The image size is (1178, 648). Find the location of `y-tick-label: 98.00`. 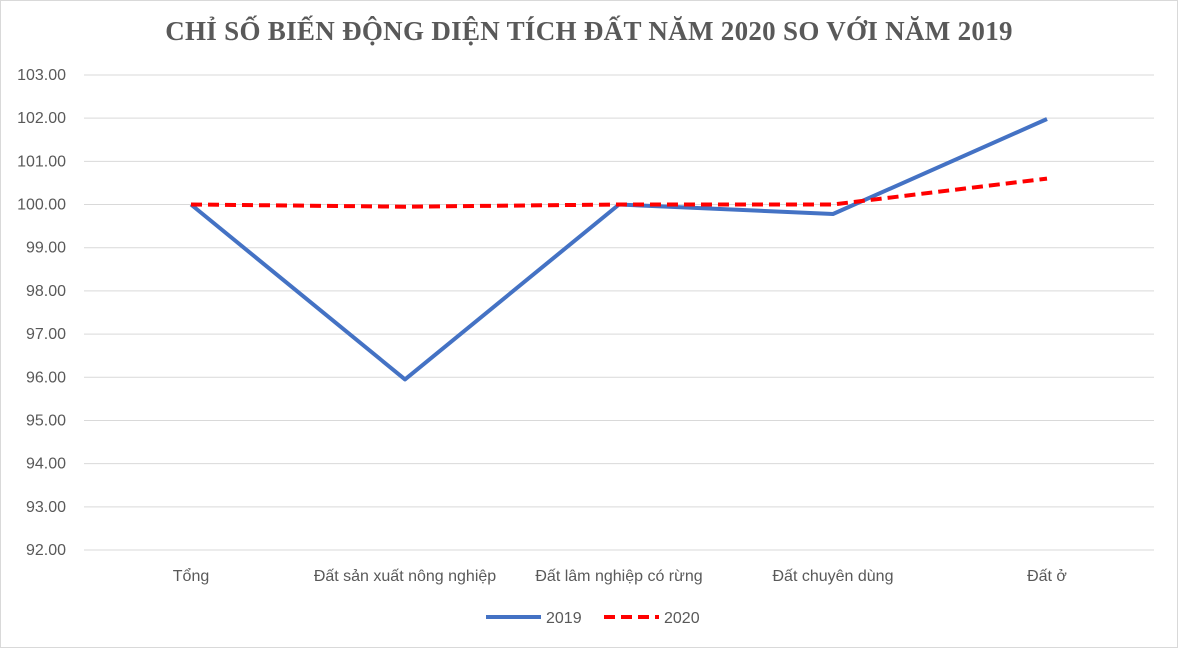

y-tick-label: 98.00 is located at coordinates (46, 291).